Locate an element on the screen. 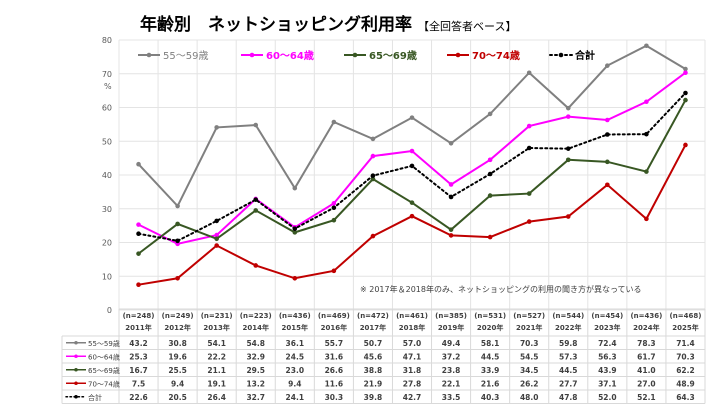  table-cell: 27.0 is located at coordinates (646, 383).